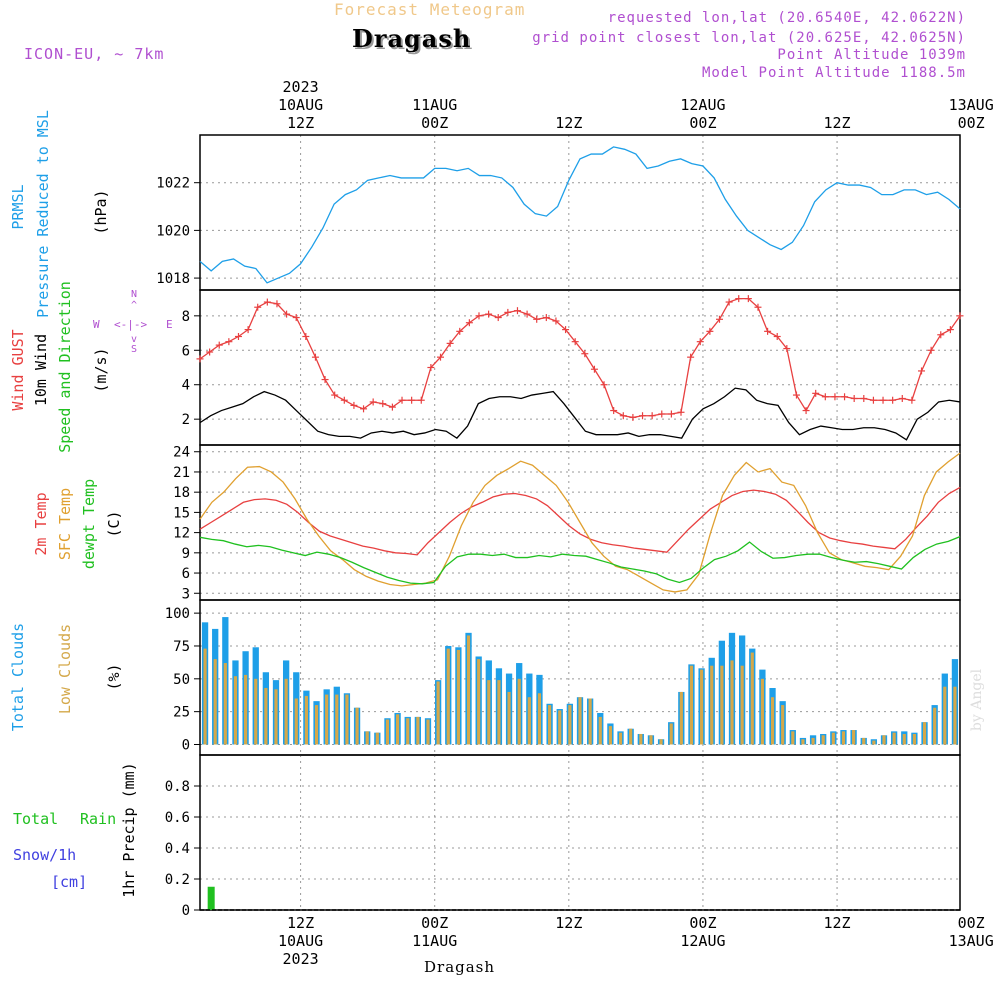  What do you see at coordinates (177, 787) in the screenshot?
I see `y-tick-label: 0.8` at bounding box center [177, 787].